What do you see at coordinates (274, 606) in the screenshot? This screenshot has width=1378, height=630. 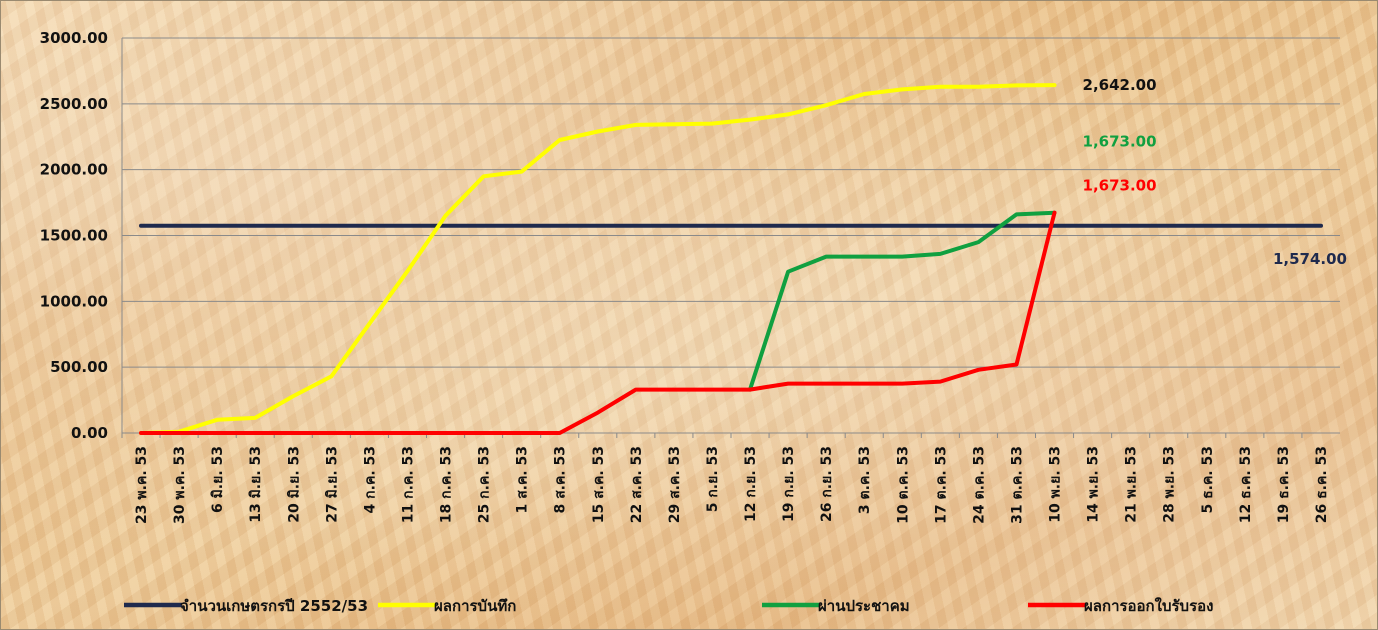 I see `legend-label: จำนวนเกษตรกรปี 2552/53` at bounding box center [274, 606].